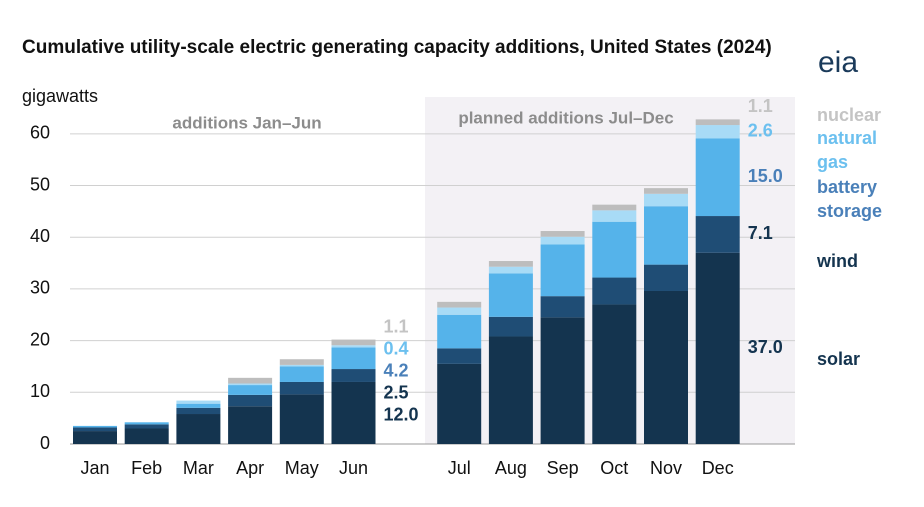 This screenshot has height=507, width=924. I want to click on x-tick-label: Apr, so click(250, 468).